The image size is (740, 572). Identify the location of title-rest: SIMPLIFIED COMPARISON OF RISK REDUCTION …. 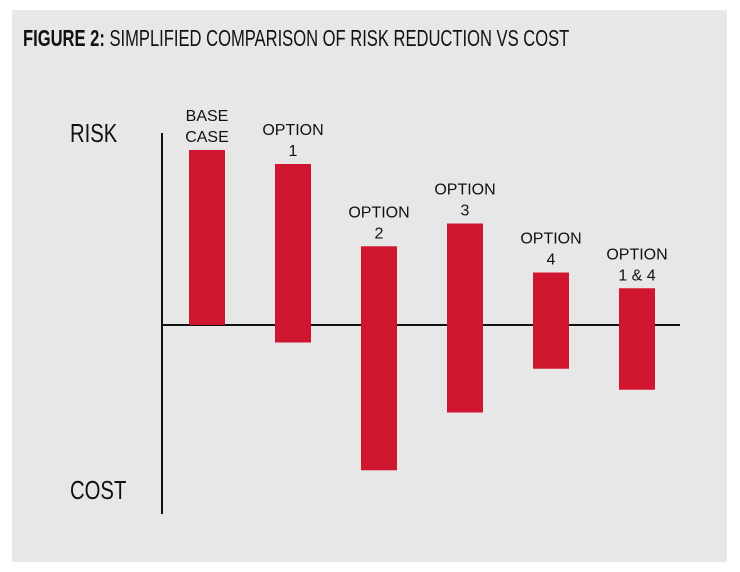
(339, 38).